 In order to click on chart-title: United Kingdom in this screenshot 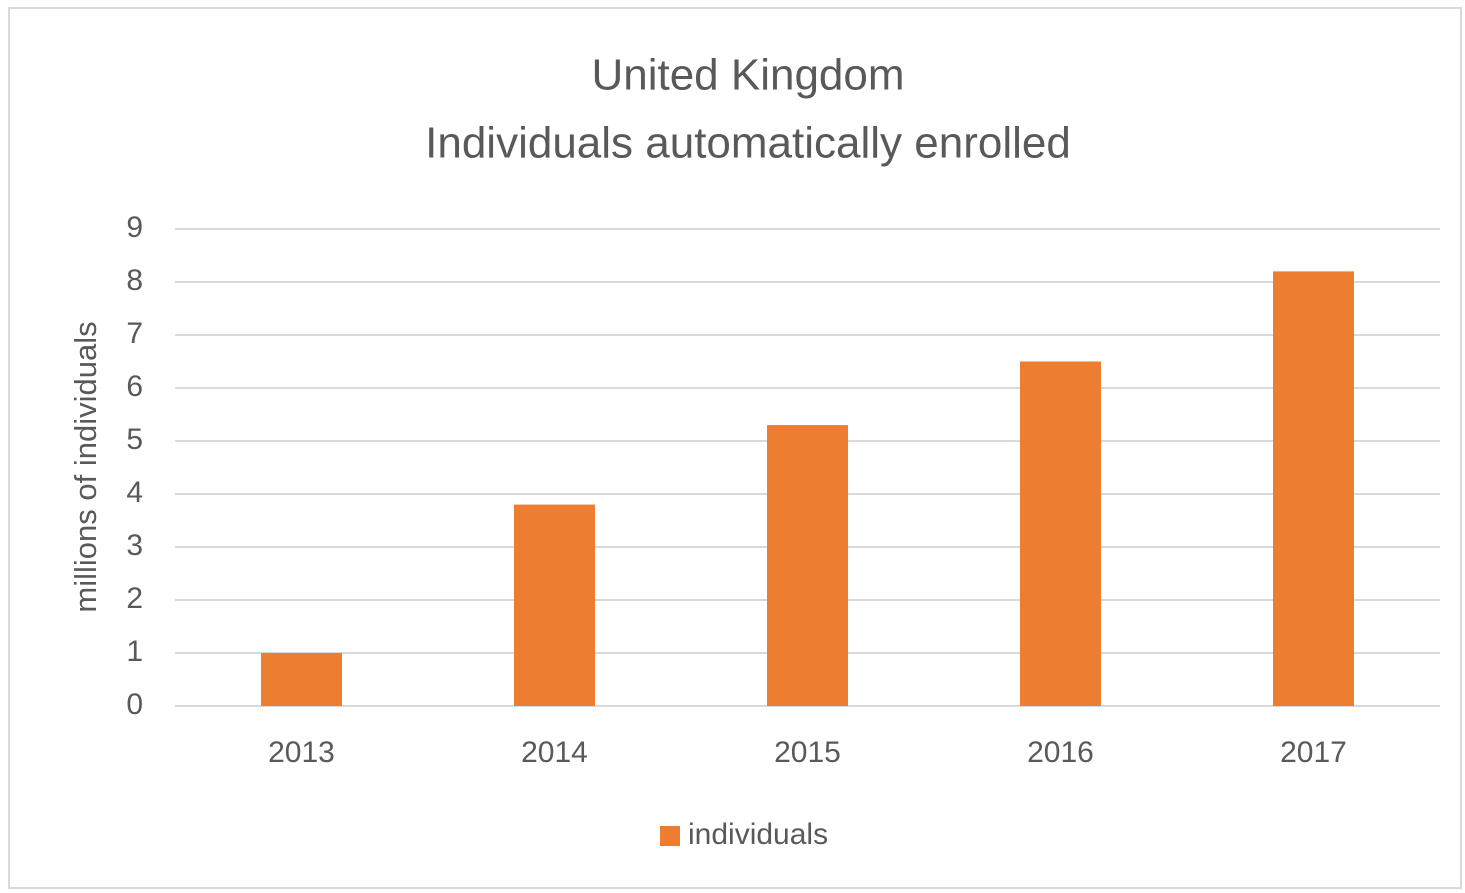, I will do `click(747, 75)`.